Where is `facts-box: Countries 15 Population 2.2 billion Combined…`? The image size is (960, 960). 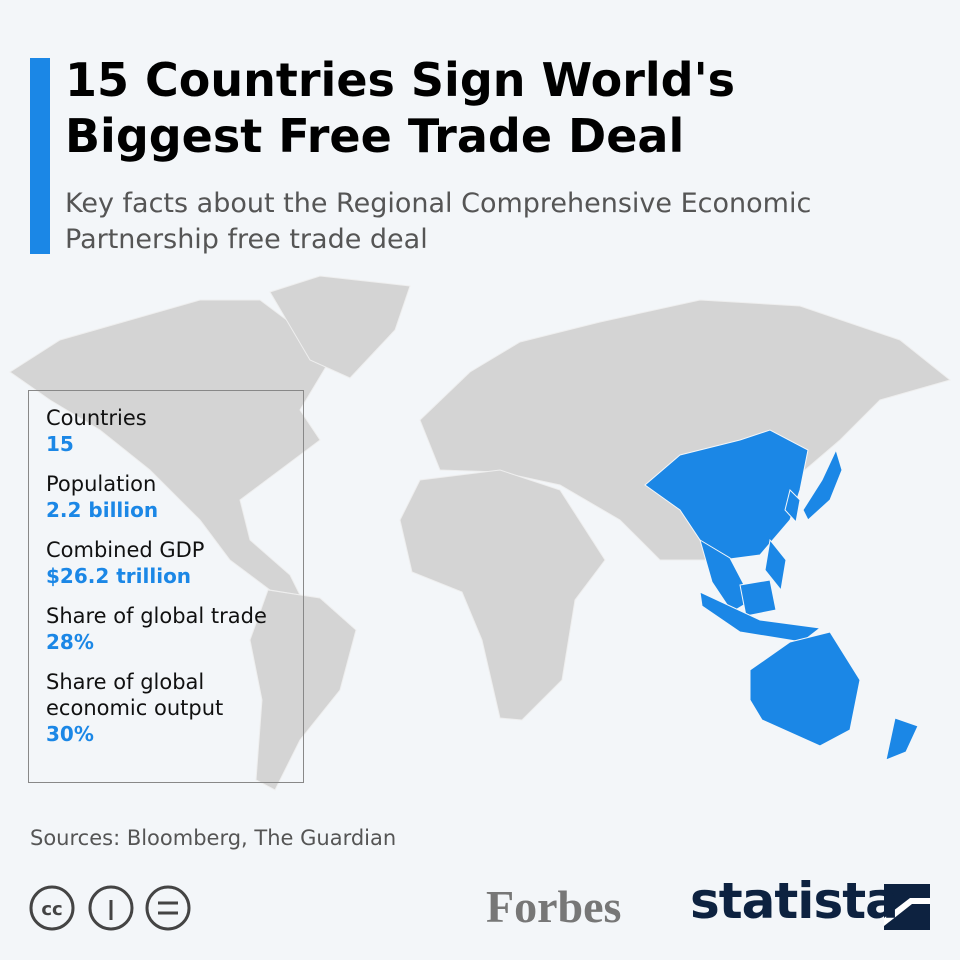 facts-box: Countries 15 Population 2.2 billion Combined… is located at coordinates (166, 586).